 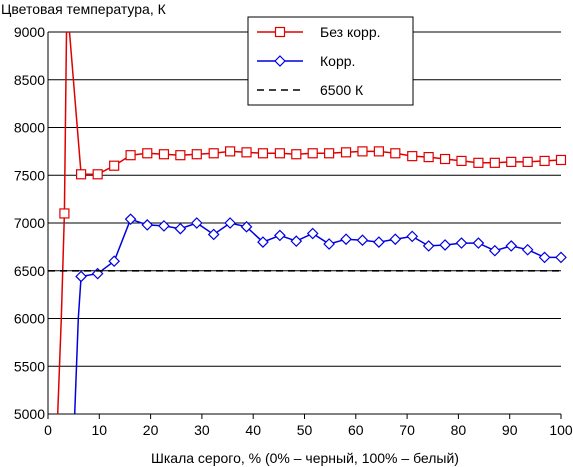 What do you see at coordinates (356, 430) in the screenshot?
I see `x-tick-label-60: 60` at bounding box center [356, 430].